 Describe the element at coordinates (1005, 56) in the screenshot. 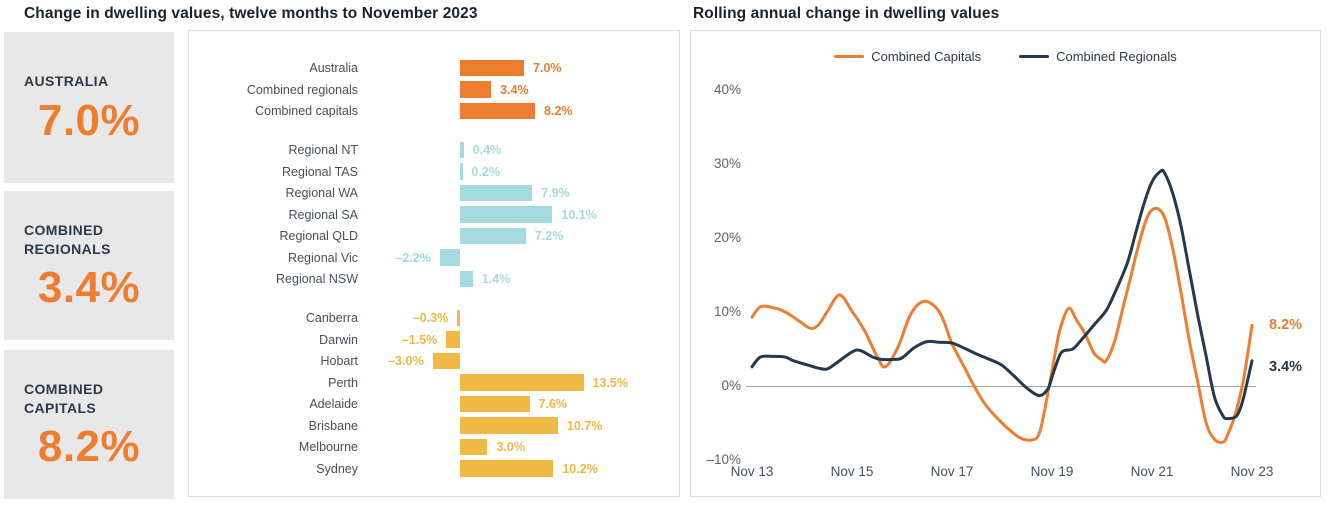

I see `legend: Combined Capitals Combined Regionals` at that location.